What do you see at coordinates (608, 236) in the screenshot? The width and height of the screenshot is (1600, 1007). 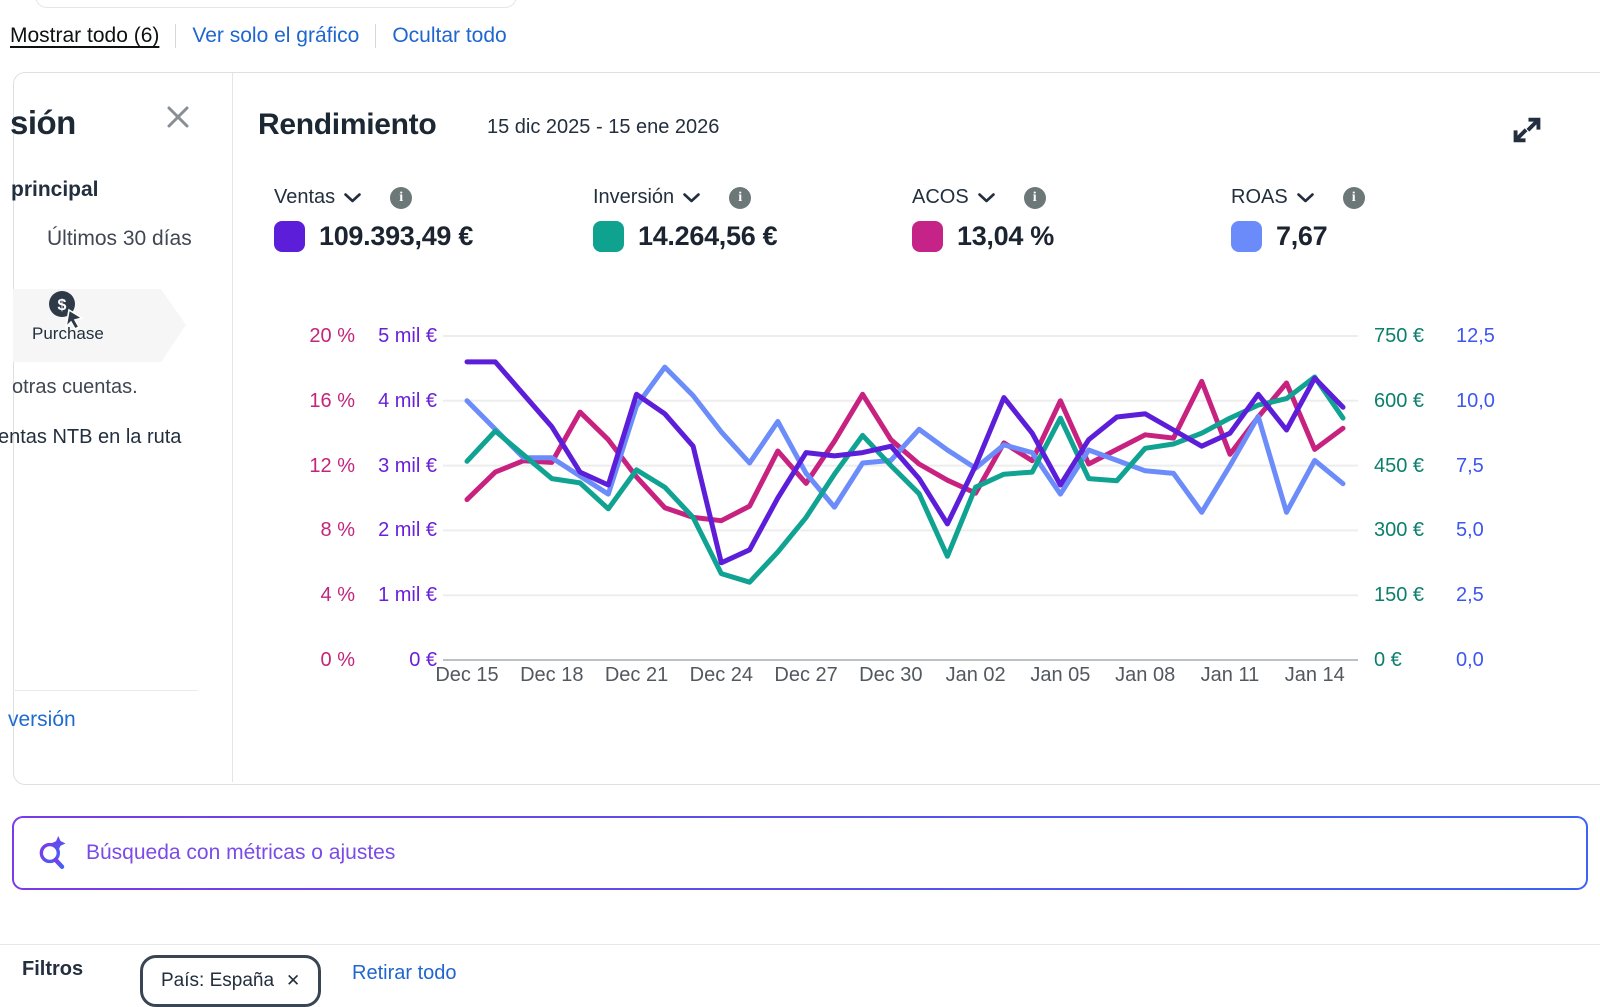 I see `inversion-color-swatch` at bounding box center [608, 236].